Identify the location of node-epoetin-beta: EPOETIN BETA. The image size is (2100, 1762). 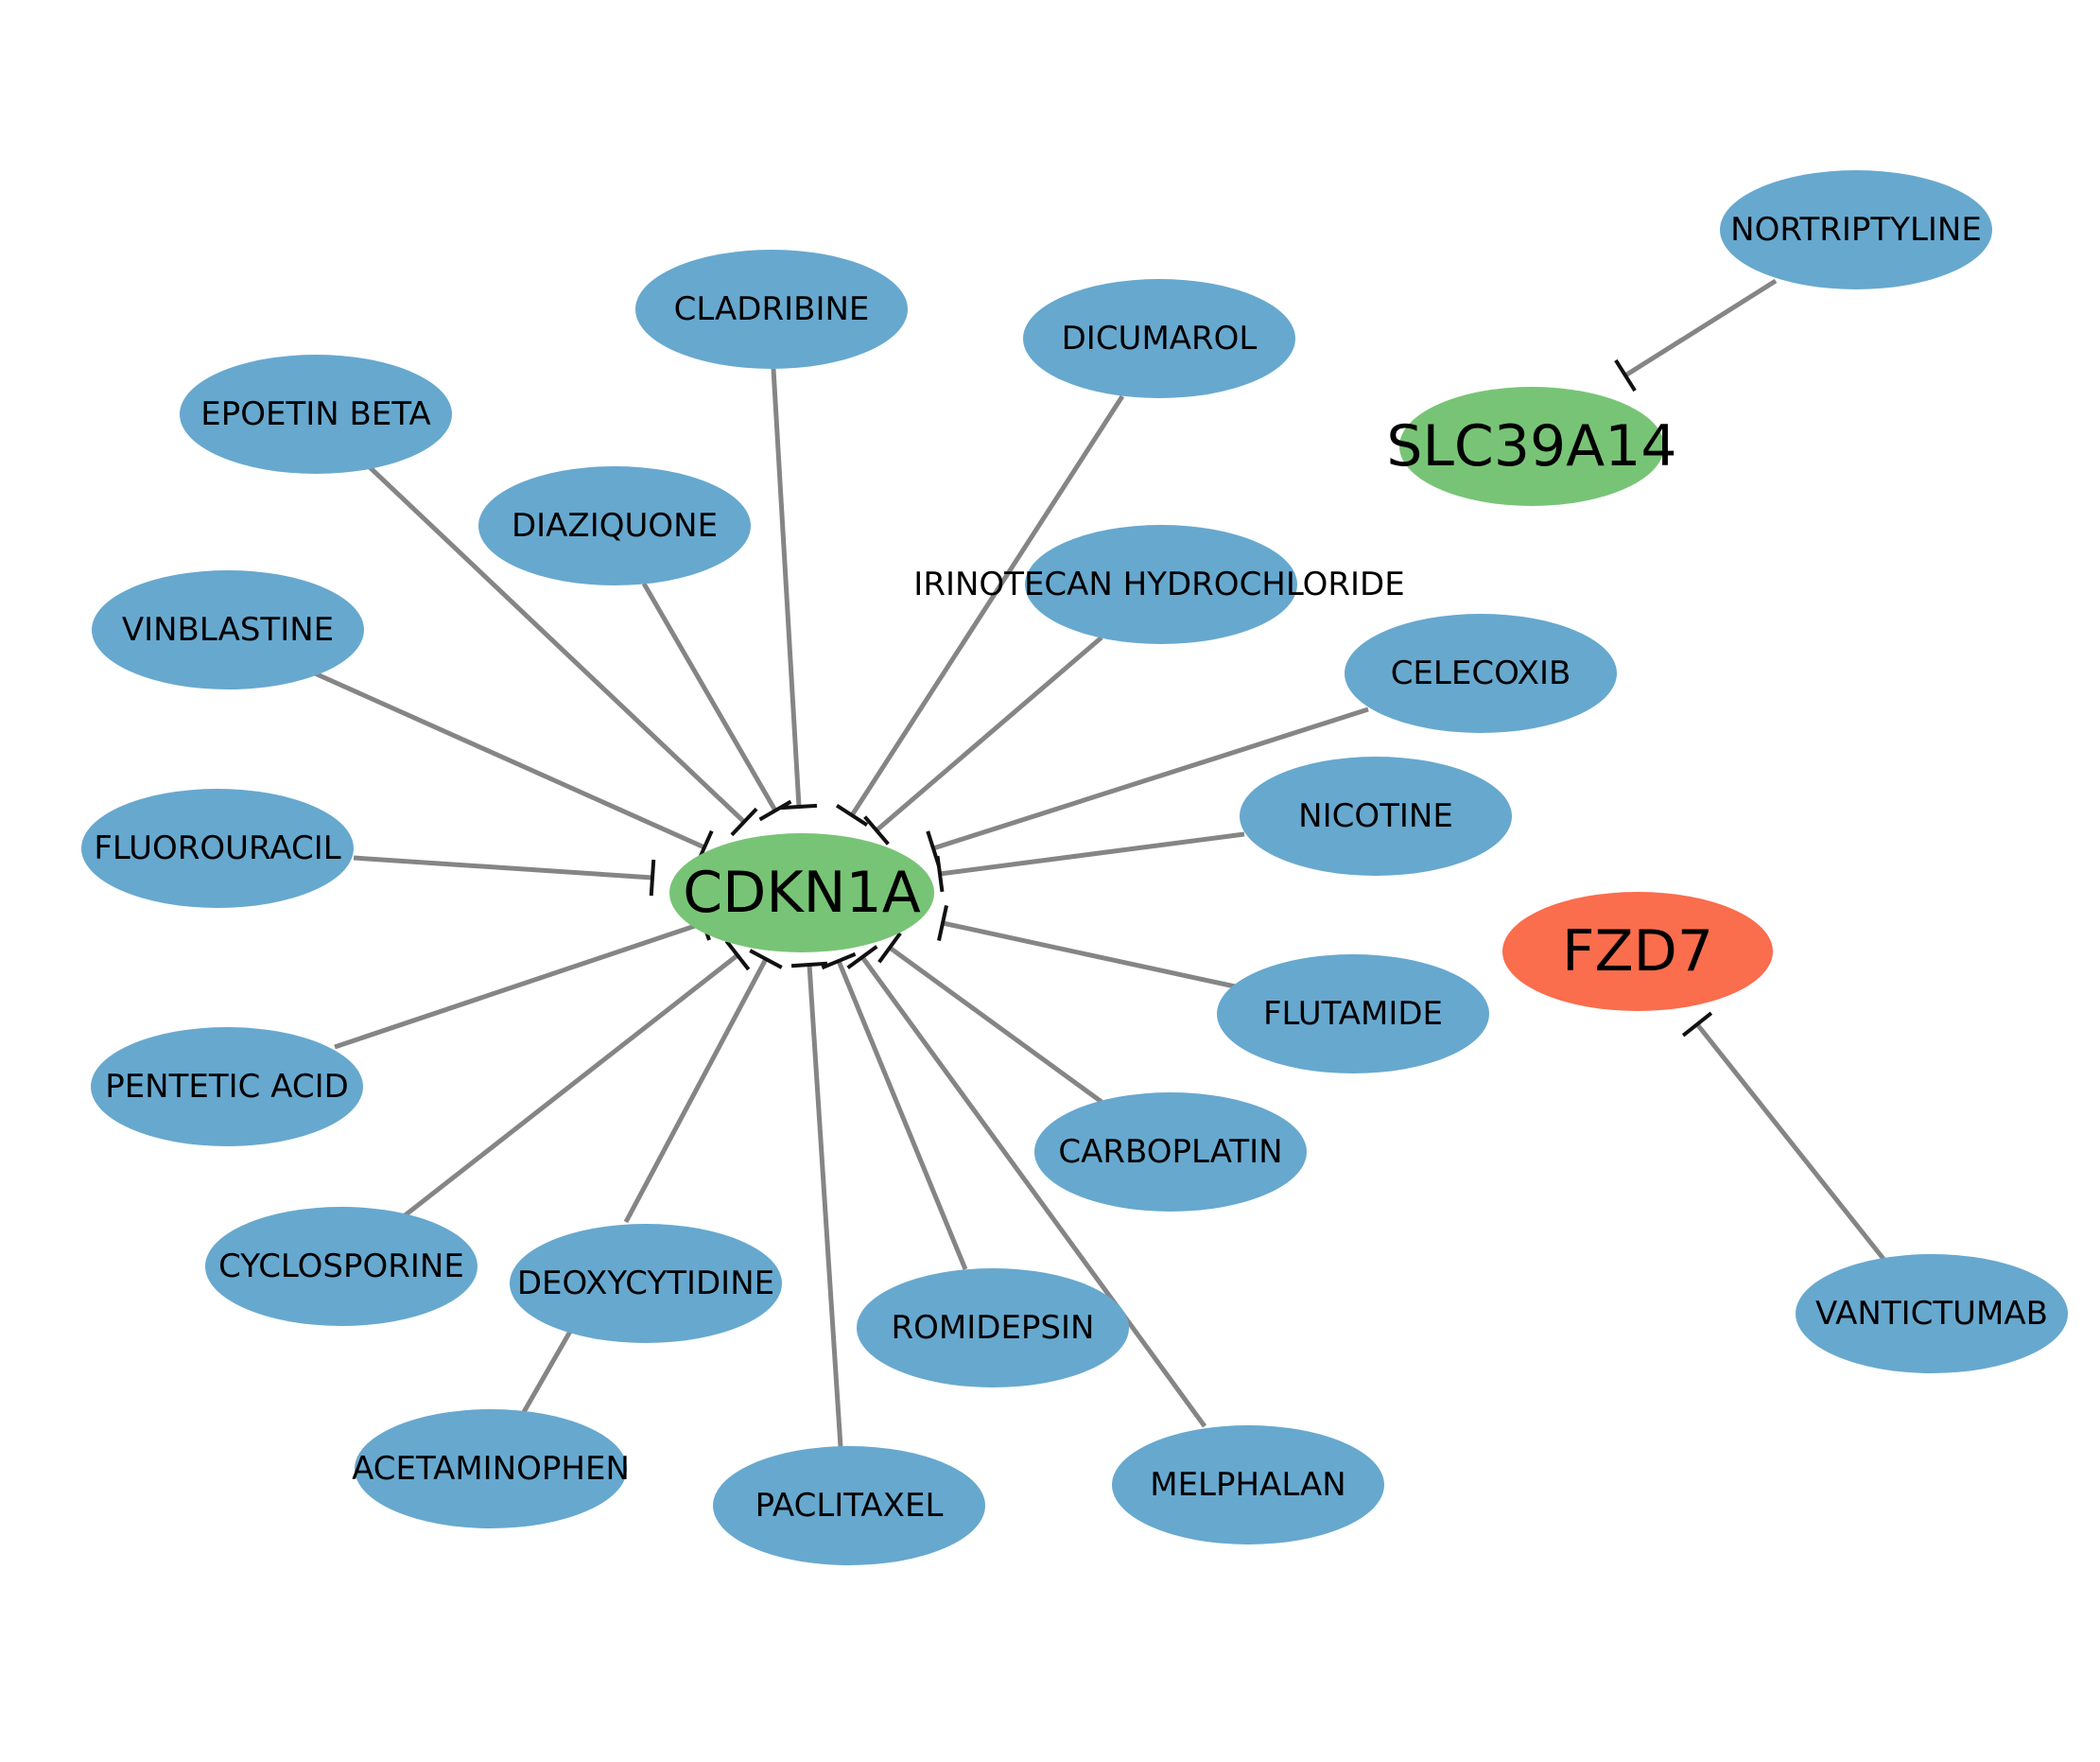
(316, 414).